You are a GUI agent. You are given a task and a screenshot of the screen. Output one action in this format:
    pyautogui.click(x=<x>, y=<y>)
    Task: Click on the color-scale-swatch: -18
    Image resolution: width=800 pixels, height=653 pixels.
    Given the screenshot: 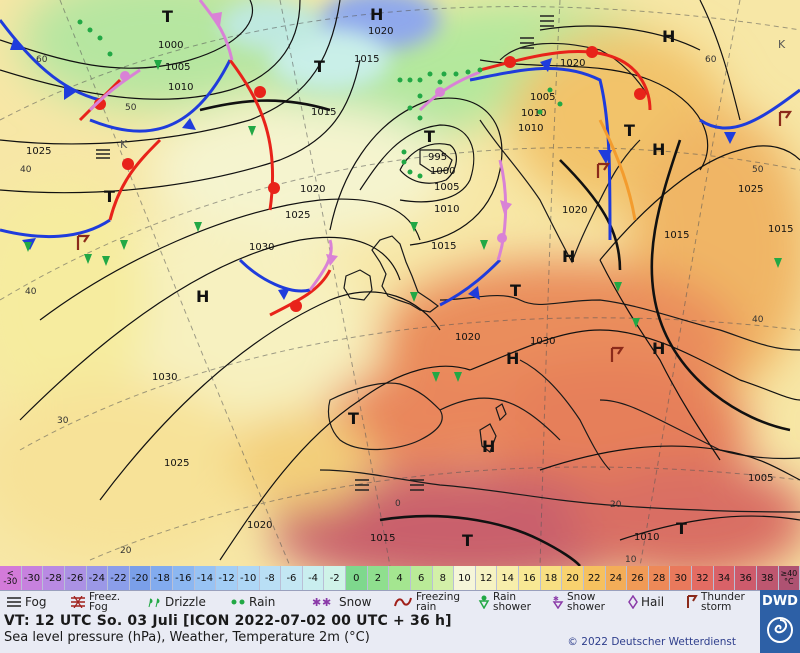 What is the action you would take?
    pyautogui.click(x=162, y=578)
    